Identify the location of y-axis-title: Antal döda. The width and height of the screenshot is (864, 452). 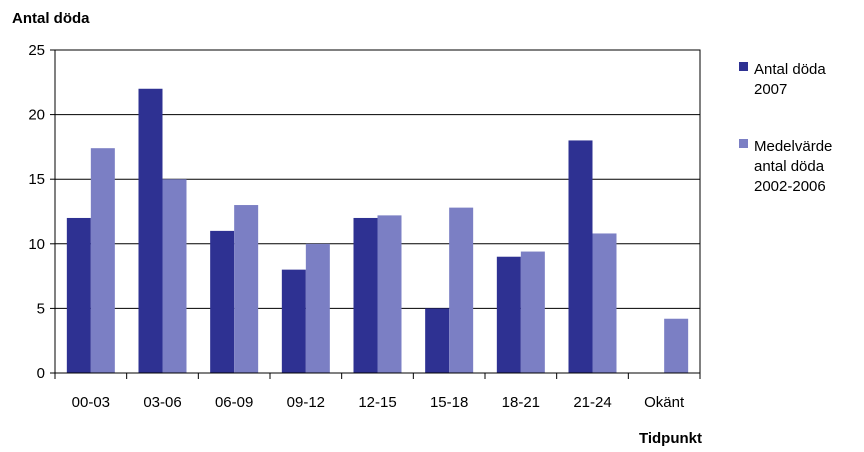
(51, 18).